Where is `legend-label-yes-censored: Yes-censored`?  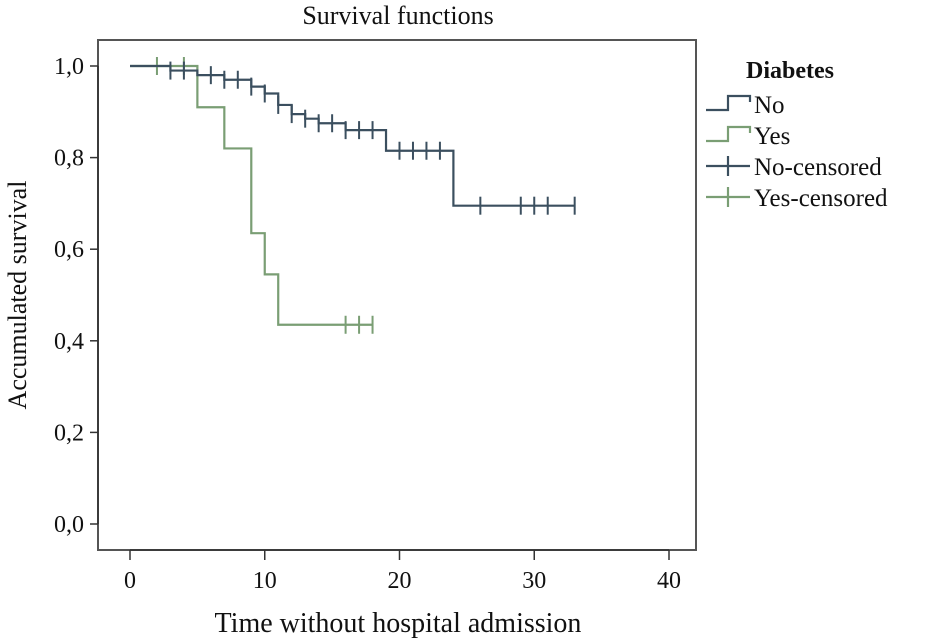
legend-label-yes-censored: Yes-censored is located at coordinates (821, 198).